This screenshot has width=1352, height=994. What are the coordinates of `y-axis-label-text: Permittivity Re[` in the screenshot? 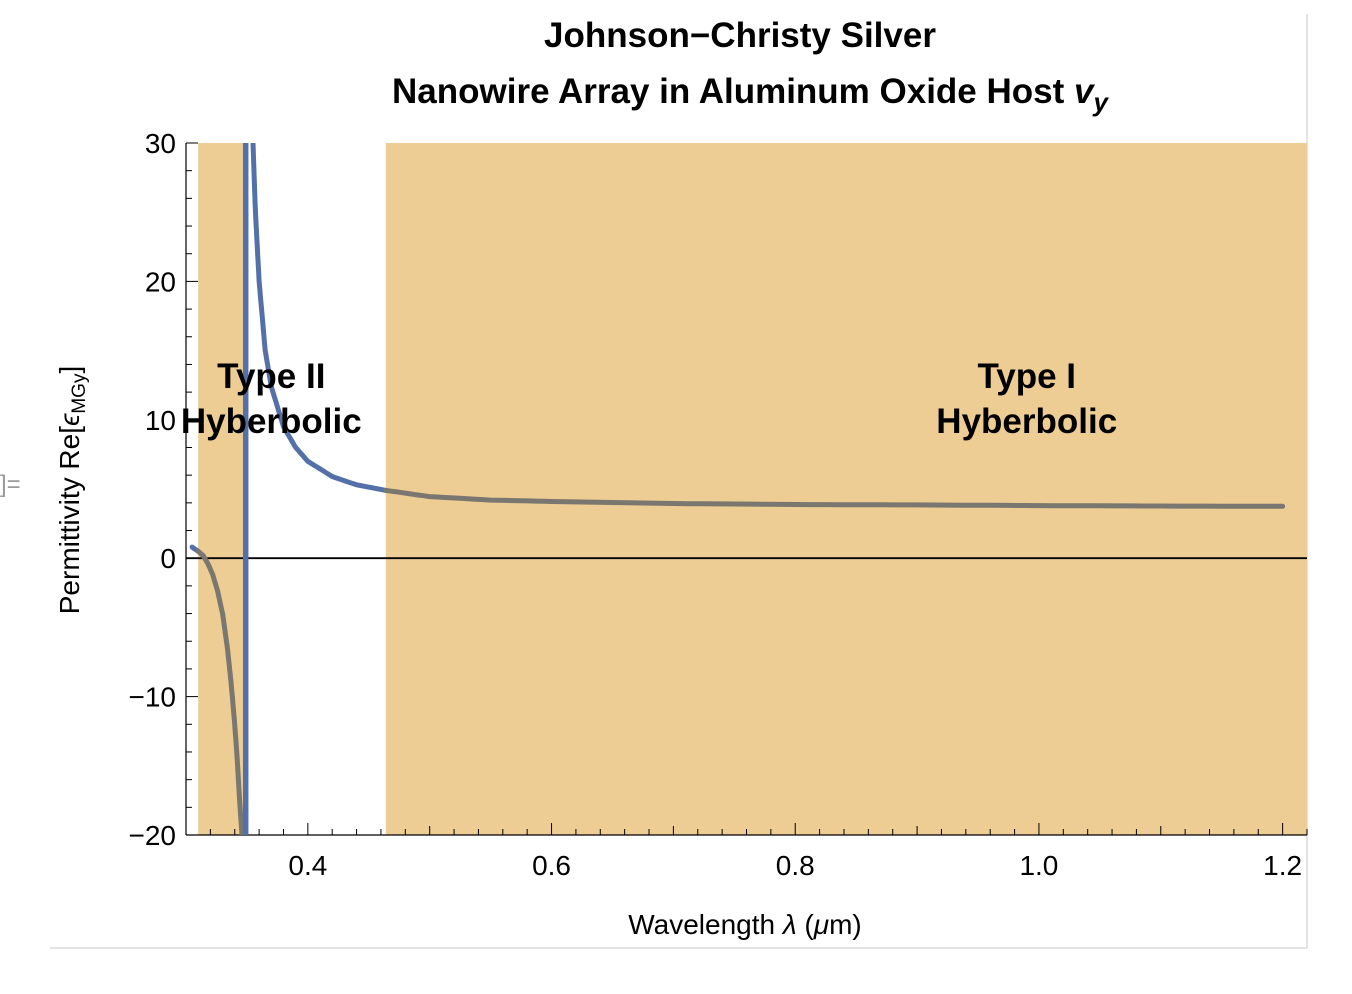 It's located at (69, 520).